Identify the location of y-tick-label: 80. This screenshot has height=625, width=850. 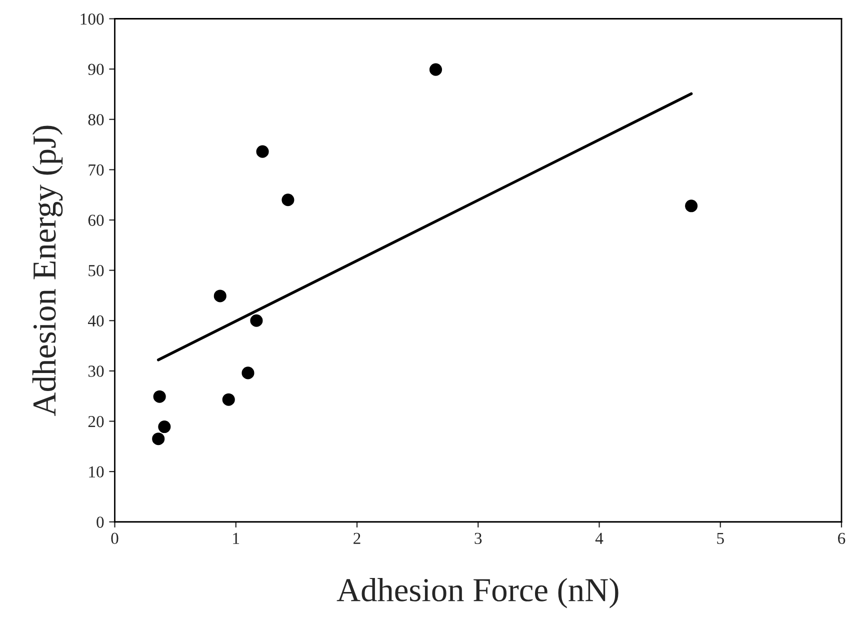
(96, 120).